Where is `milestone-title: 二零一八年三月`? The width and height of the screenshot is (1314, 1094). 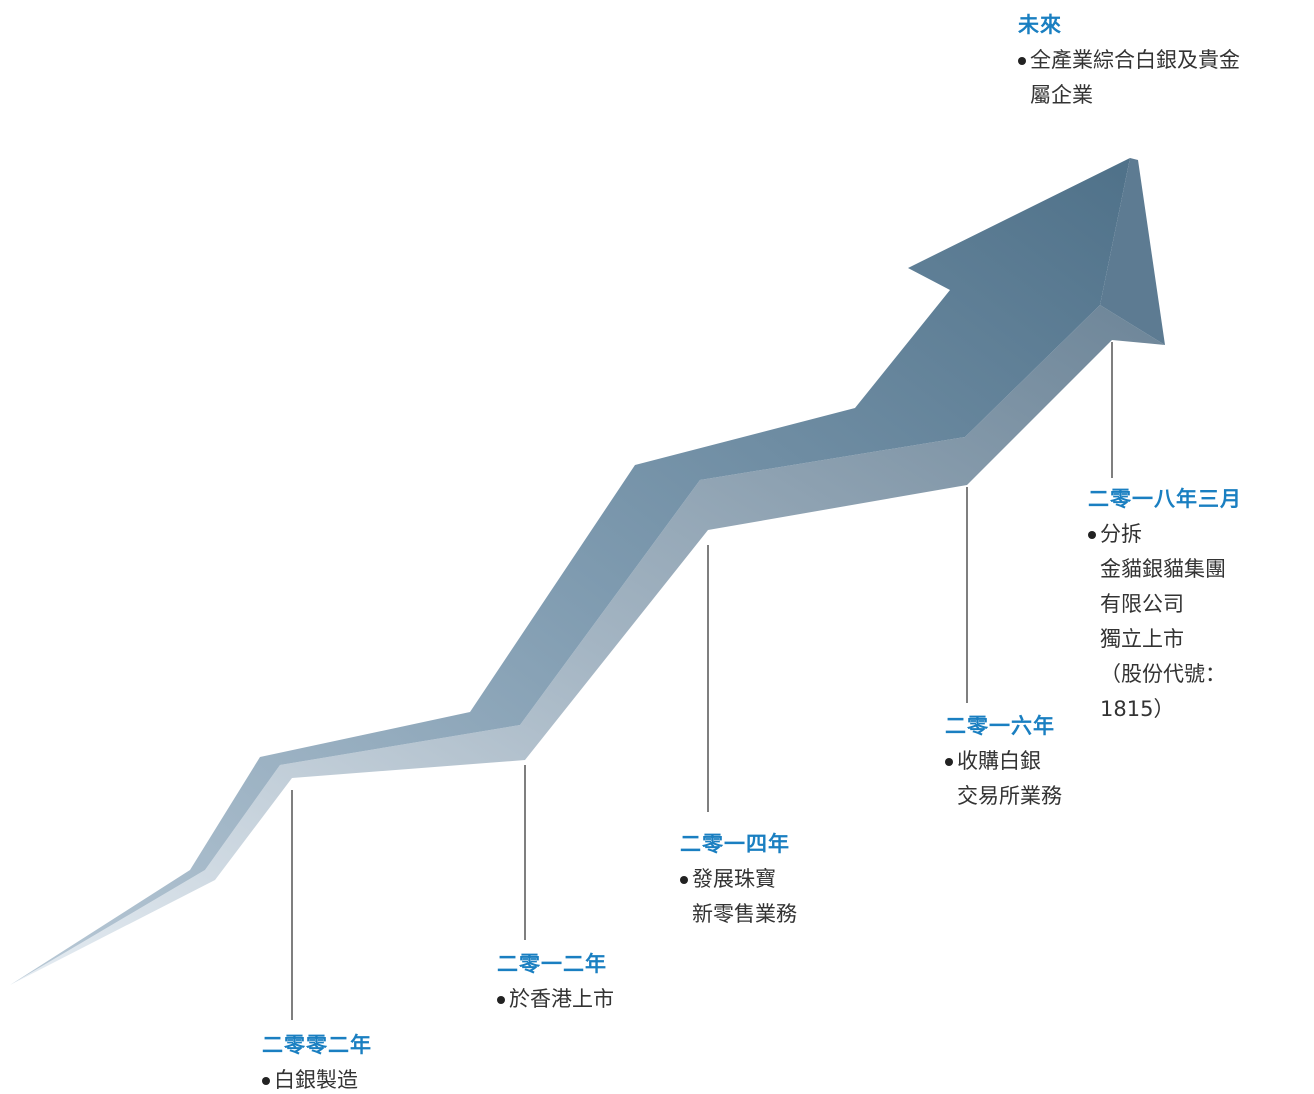
milestone-title: 二零一八年三月 is located at coordinates (1165, 499).